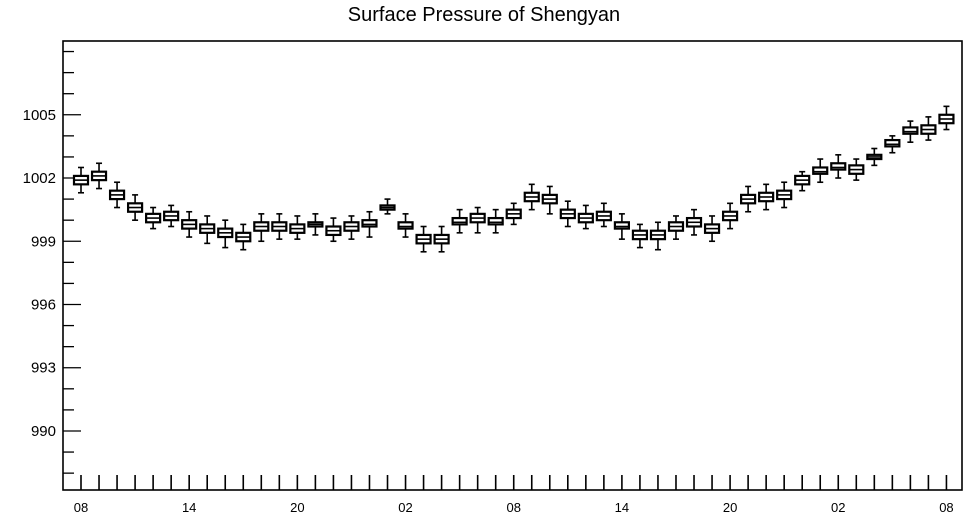  Describe the element at coordinates (484, 15) in the screenshot. I see `chart-title: Surface Pressure of Shengyan` at that location.